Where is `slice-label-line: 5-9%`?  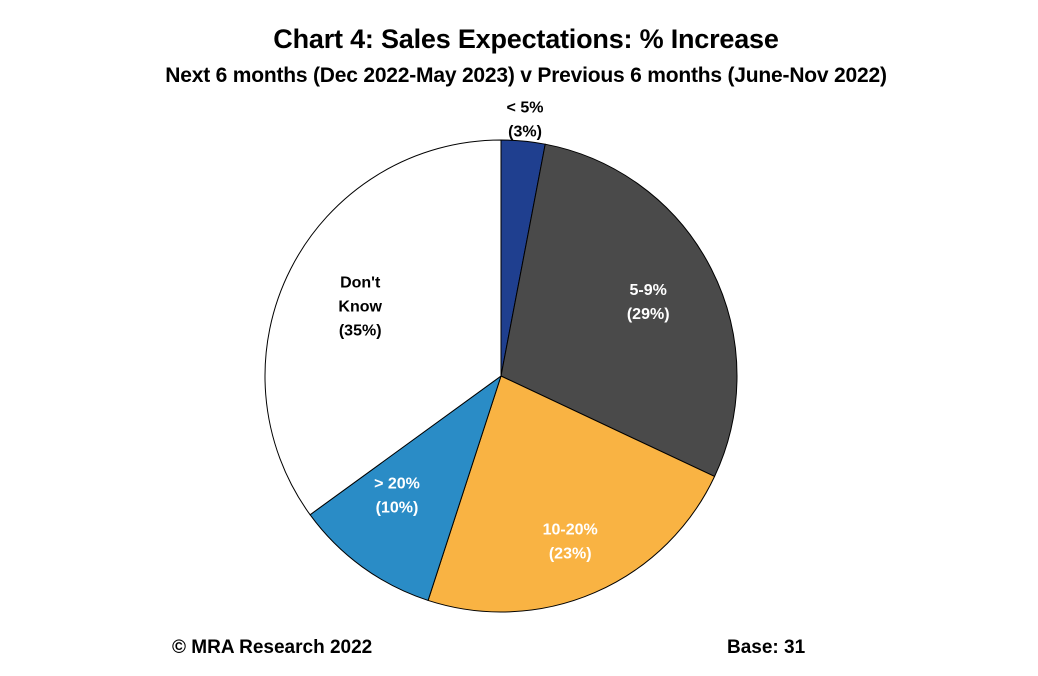 slice-label-line: 5-9% is located at coordinates (648, 290).